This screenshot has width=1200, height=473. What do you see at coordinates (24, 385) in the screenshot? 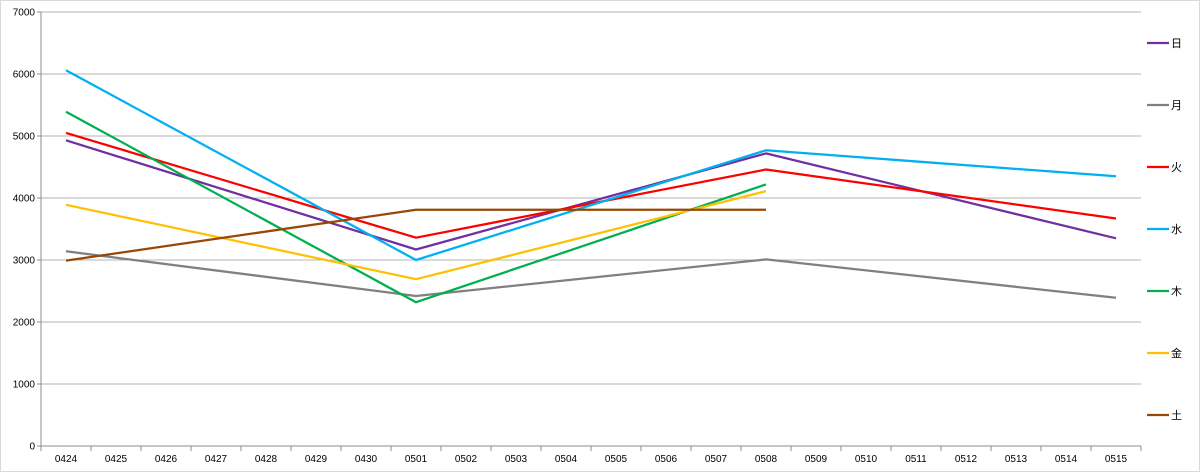
I see `y-tick-label: 1000` at bounding box center [24, 385].